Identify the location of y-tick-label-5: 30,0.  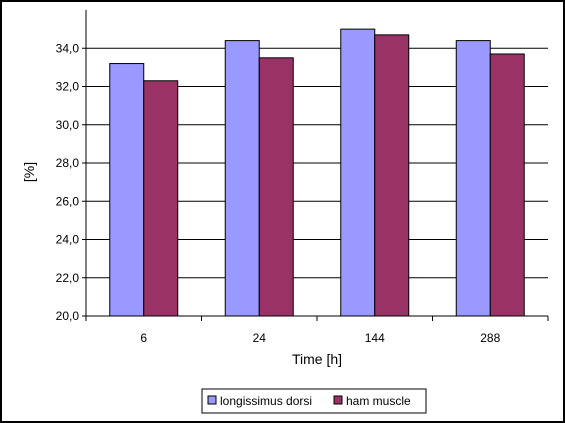
(68, 125).